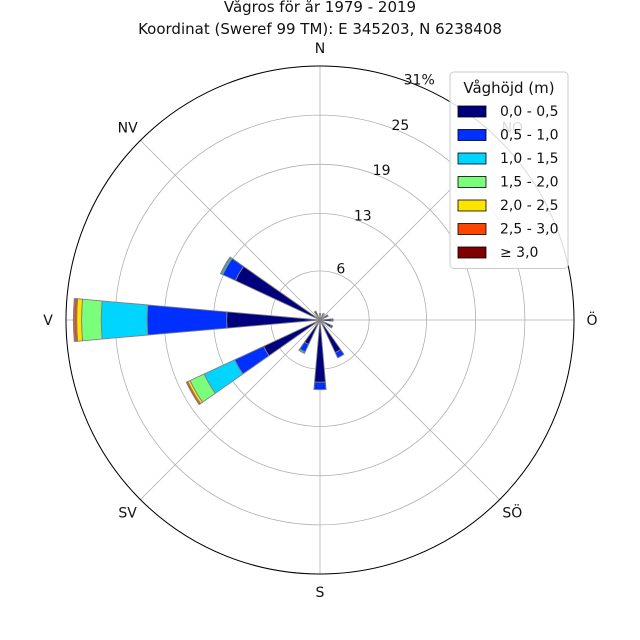 This screenshot has height=640, width=640. What do you see at coordinates (320, 386) in the screenshot?
I see `rose-bar-dir180-class2` at bounding box center [320, 386].